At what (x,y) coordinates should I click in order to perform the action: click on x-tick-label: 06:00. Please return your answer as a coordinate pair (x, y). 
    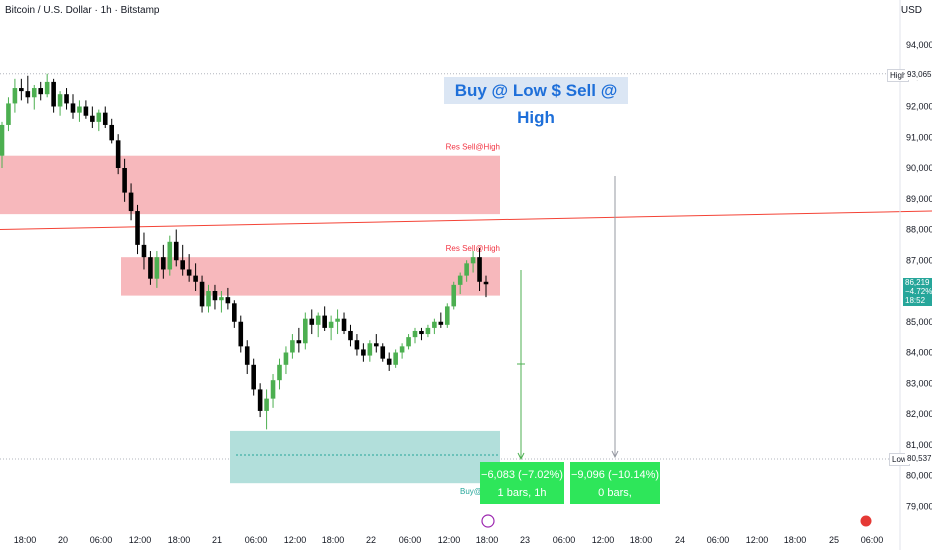
    Looking at the image, I should click on (101, 540).